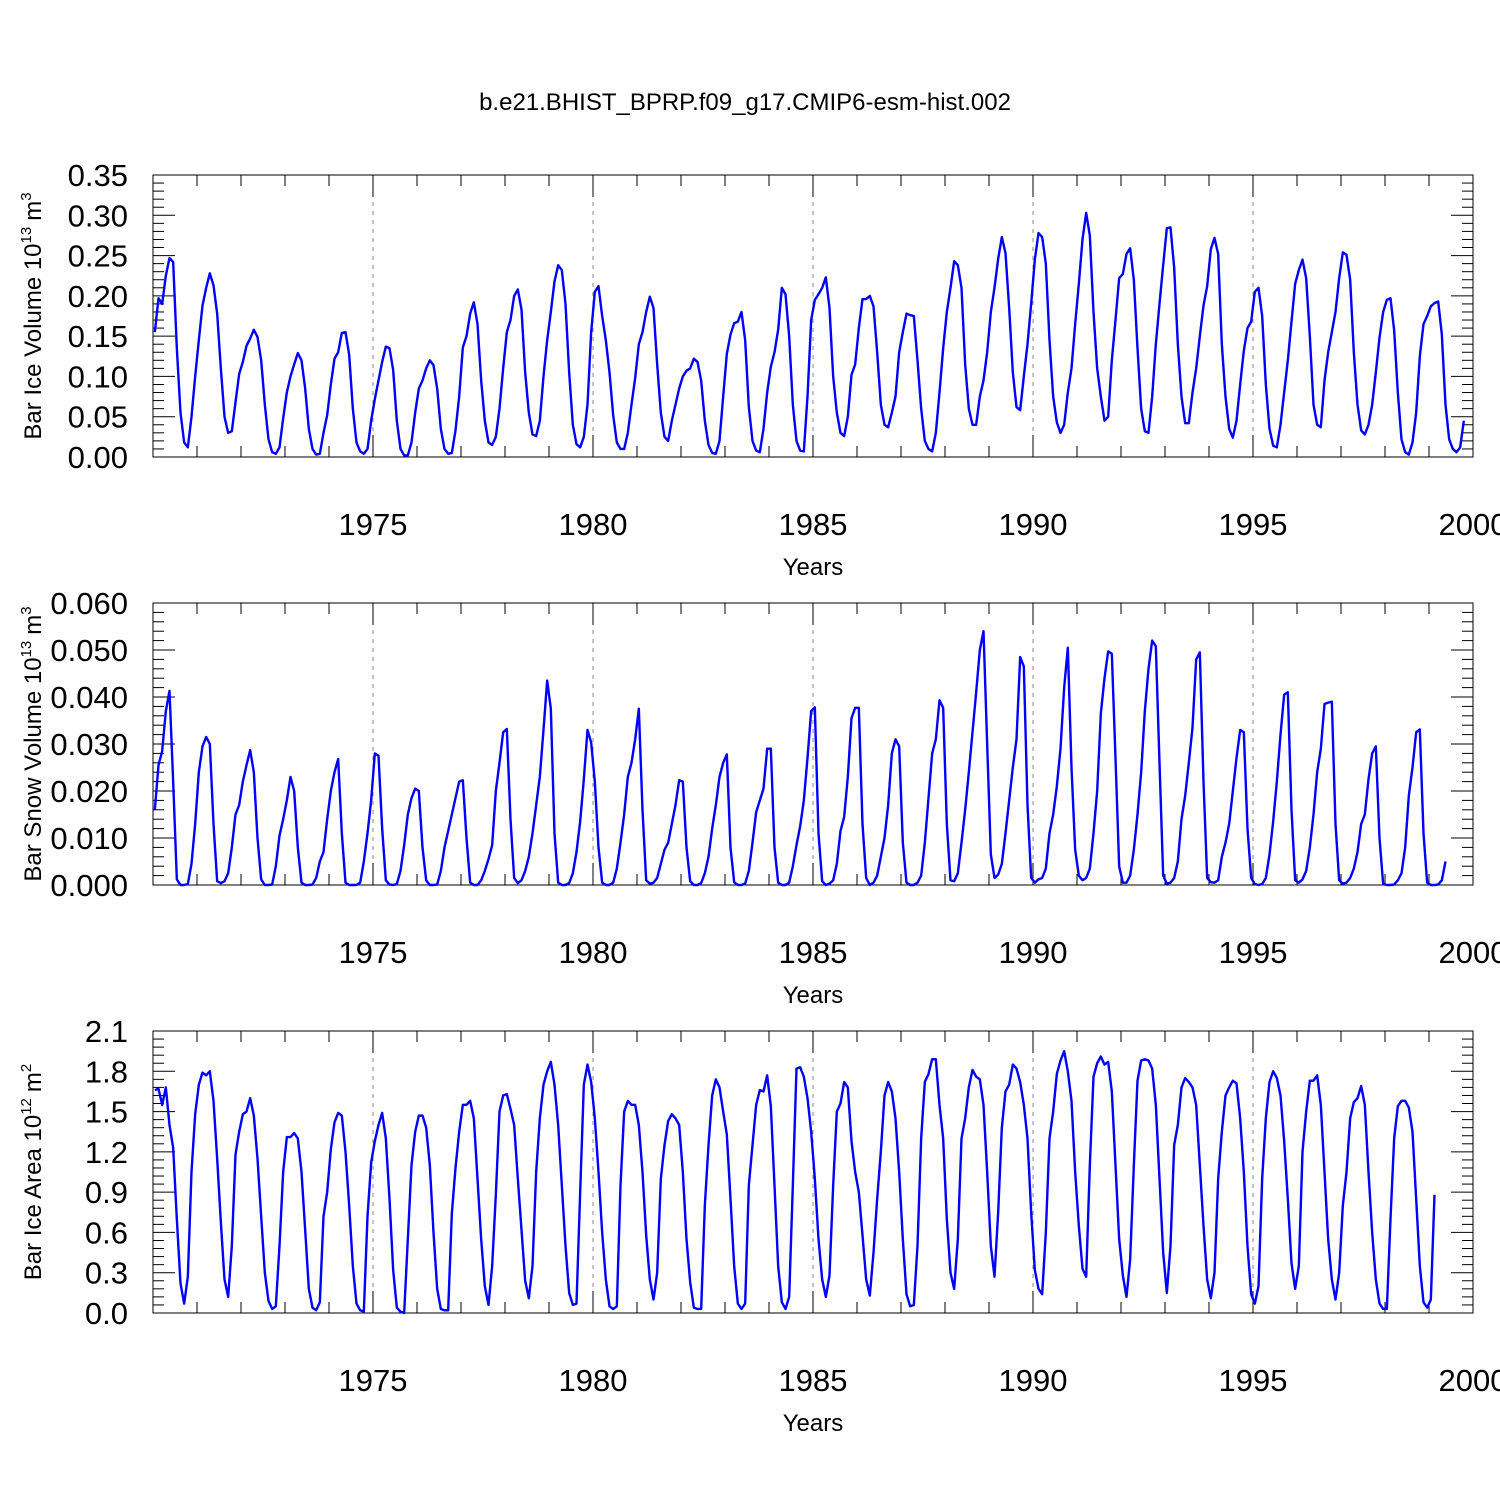  Describe the element at coordinates (106, 1071) in the screenshot. I see `y-tick-label: 1.8` at that location.